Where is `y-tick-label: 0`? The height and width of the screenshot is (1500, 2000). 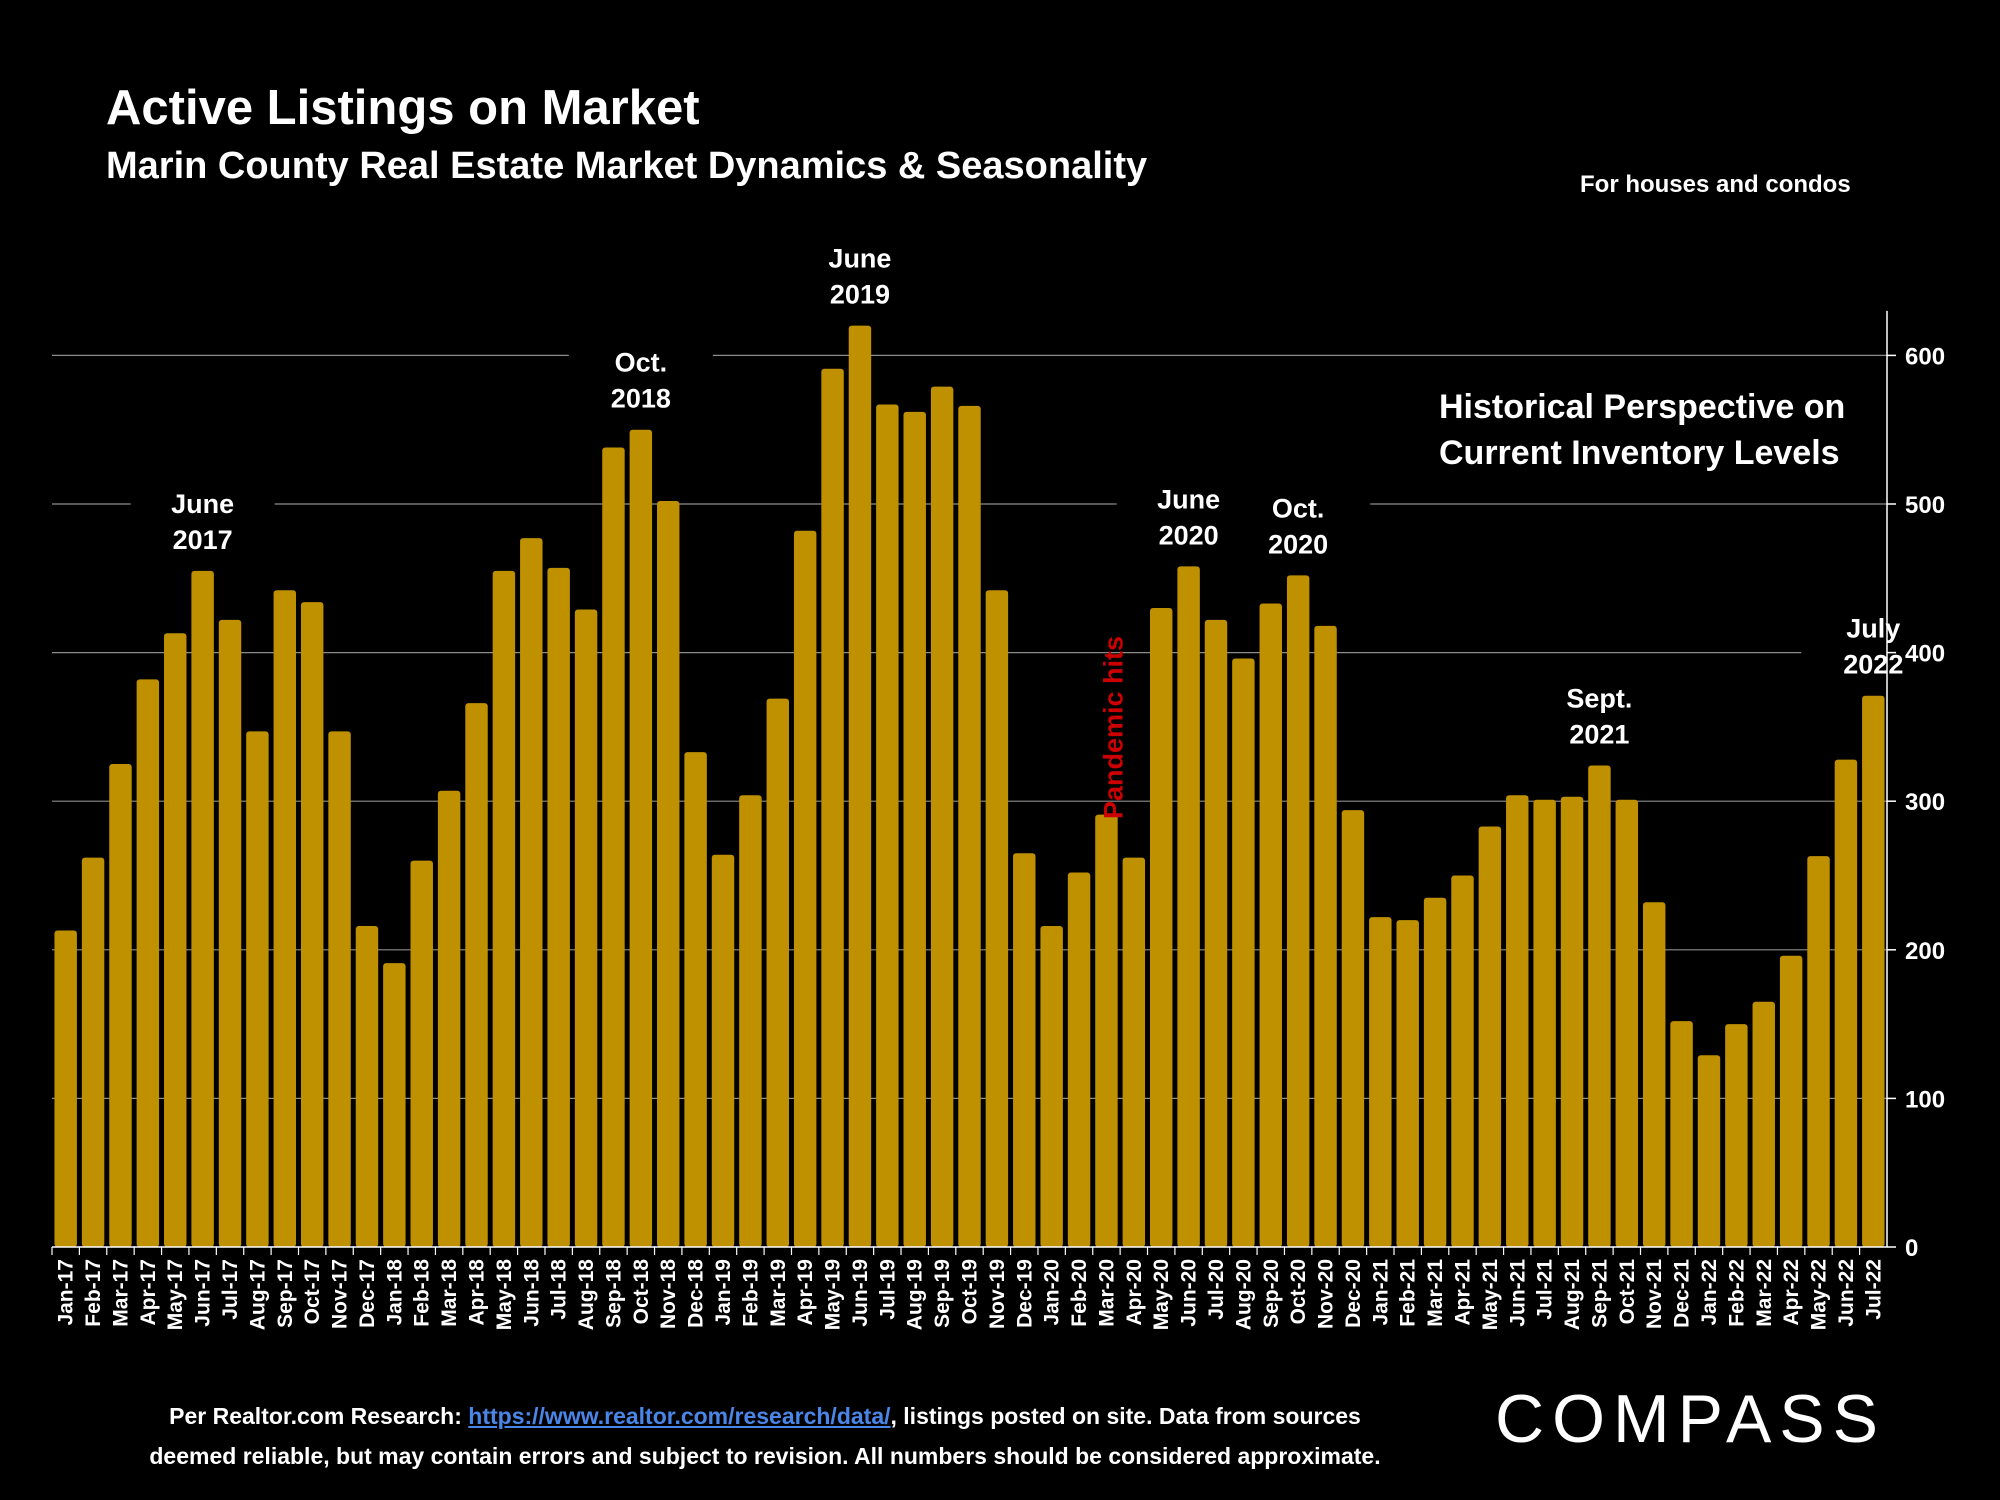
y-tick-label: 0 is located at coordinates (1911, 1248).